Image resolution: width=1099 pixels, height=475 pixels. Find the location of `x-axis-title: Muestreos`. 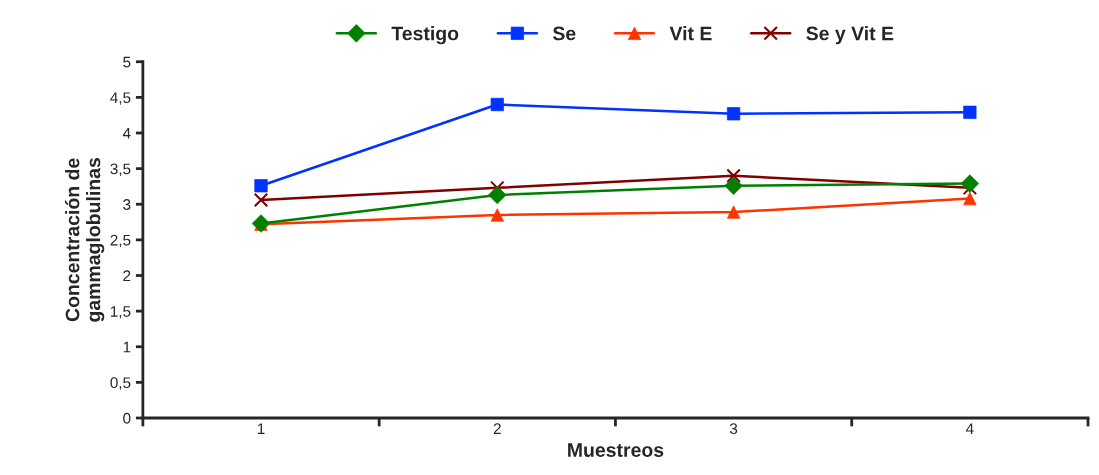

x-axis-title: Muestreos is located at coordinates (616, 450).